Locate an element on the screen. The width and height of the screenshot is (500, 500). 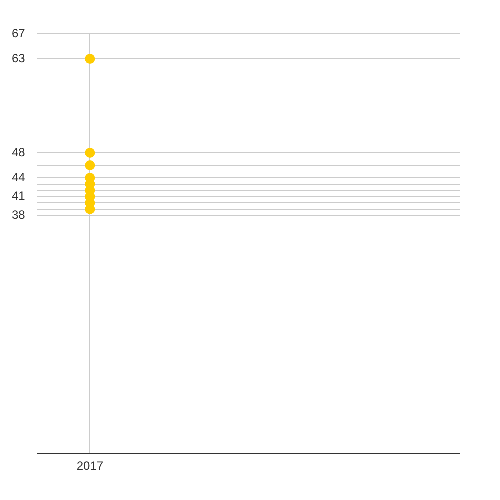
y-tick-label: 41 is located at coordinates (19, 196).